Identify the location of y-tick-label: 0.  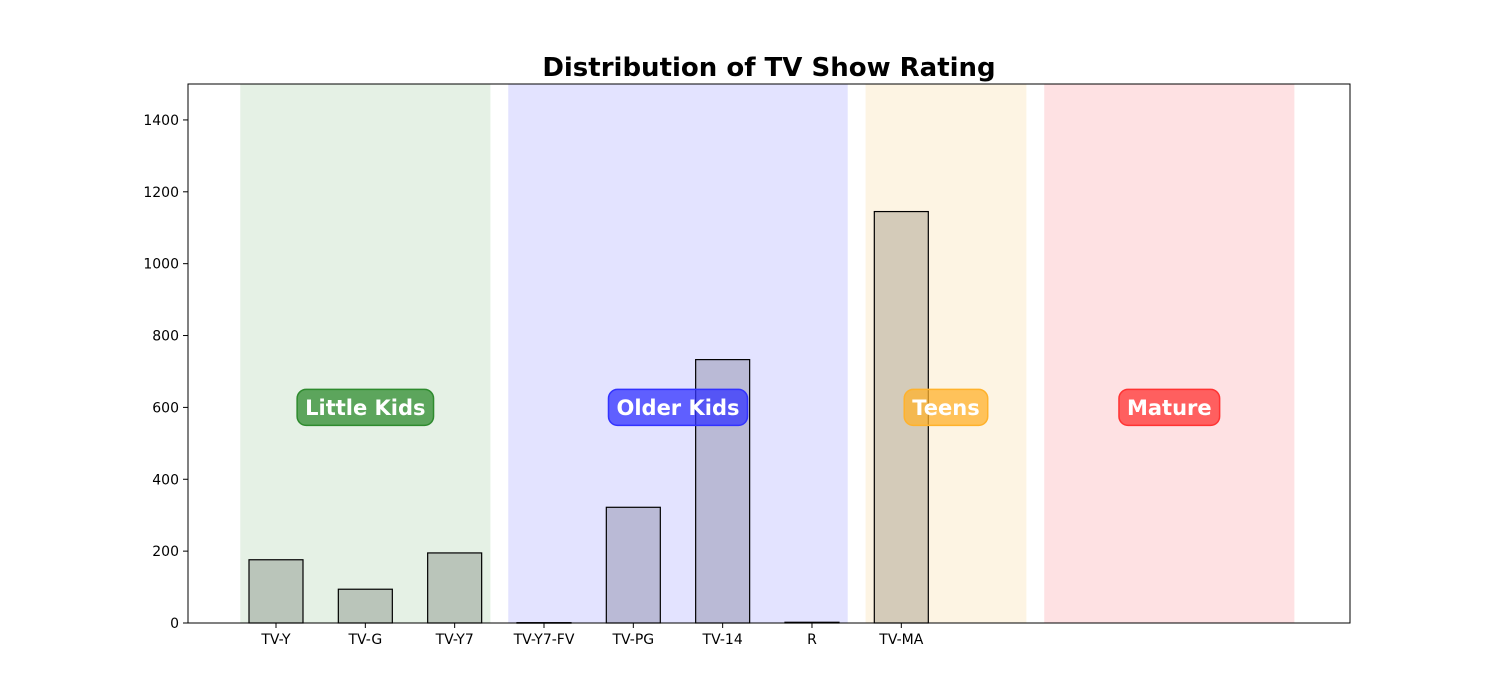
(174, 624).